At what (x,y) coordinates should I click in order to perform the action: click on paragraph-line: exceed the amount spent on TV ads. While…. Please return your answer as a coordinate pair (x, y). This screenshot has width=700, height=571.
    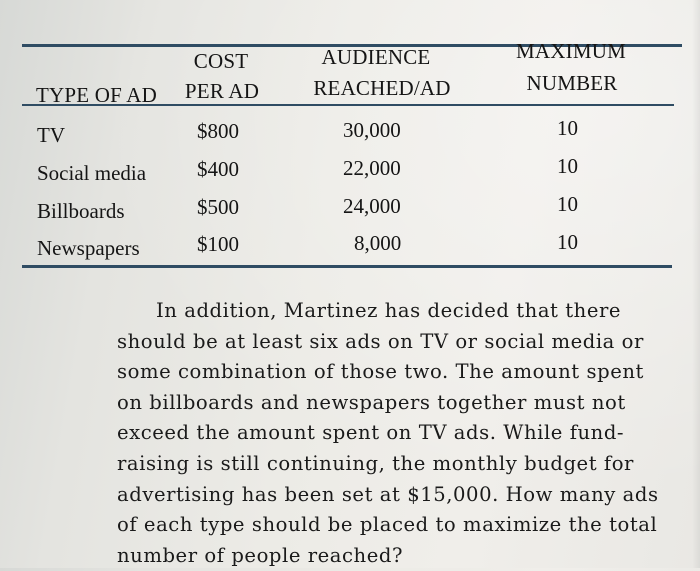
    Looking at the image, I should click on (371, 433).